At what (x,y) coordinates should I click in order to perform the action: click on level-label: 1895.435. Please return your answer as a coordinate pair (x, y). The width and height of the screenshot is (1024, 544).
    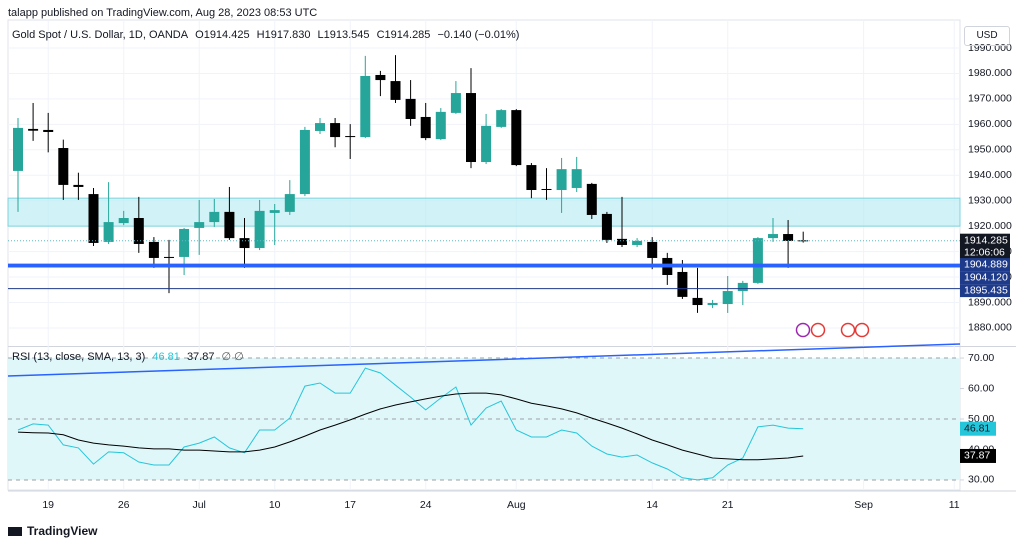
    Looking at the image, I should click on (986, 290).